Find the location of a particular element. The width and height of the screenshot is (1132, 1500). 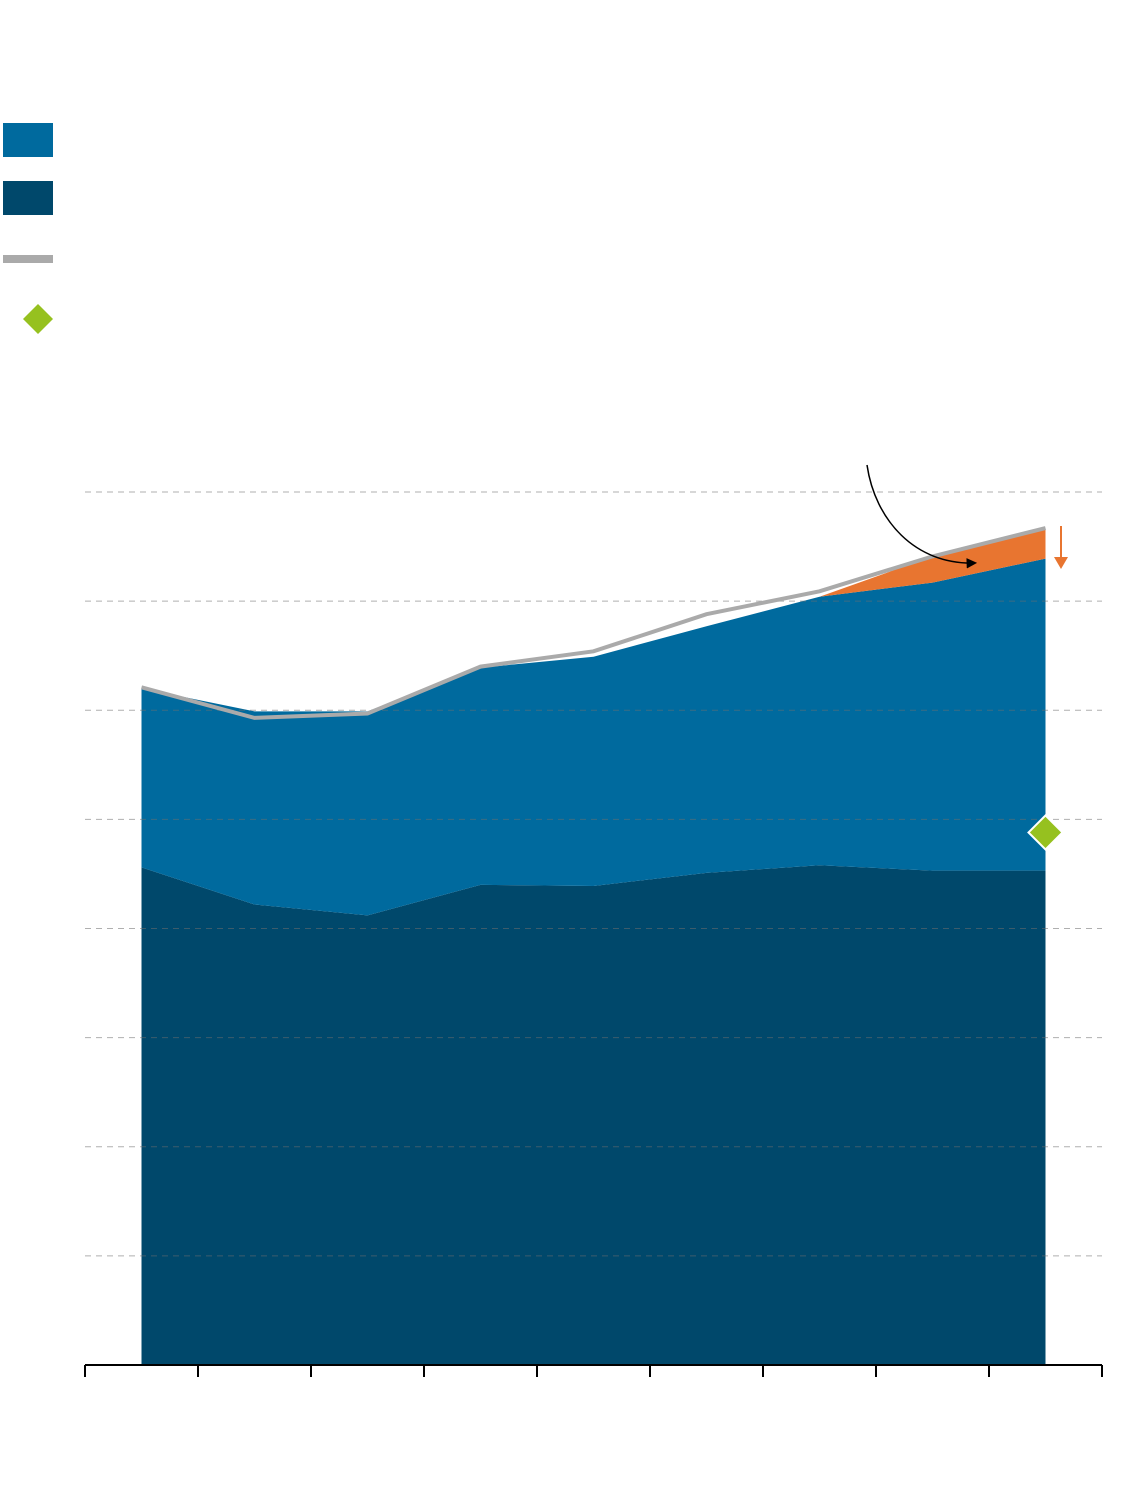

area is located at coordinates (932, 563).